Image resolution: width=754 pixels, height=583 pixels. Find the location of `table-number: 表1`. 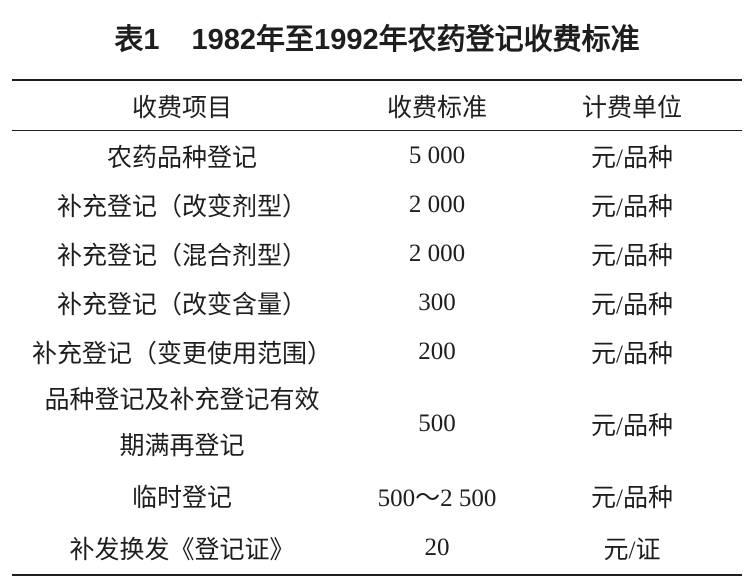

table-number: 表1 is located at coordinates (137, 40).